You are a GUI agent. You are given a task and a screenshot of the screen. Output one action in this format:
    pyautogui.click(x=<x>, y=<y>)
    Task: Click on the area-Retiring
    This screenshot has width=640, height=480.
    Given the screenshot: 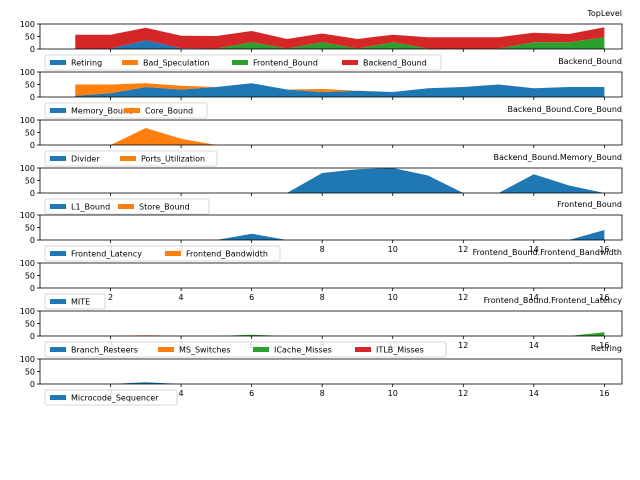 What is the action you would take?
    pyautogui.click(x=340, y=44)
    